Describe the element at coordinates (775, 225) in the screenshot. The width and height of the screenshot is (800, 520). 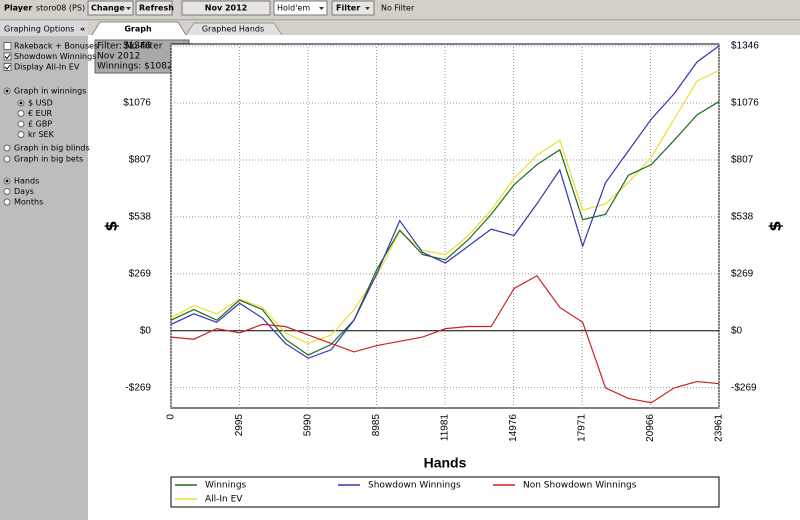
I see `y-axis-label-right: $` at that location.